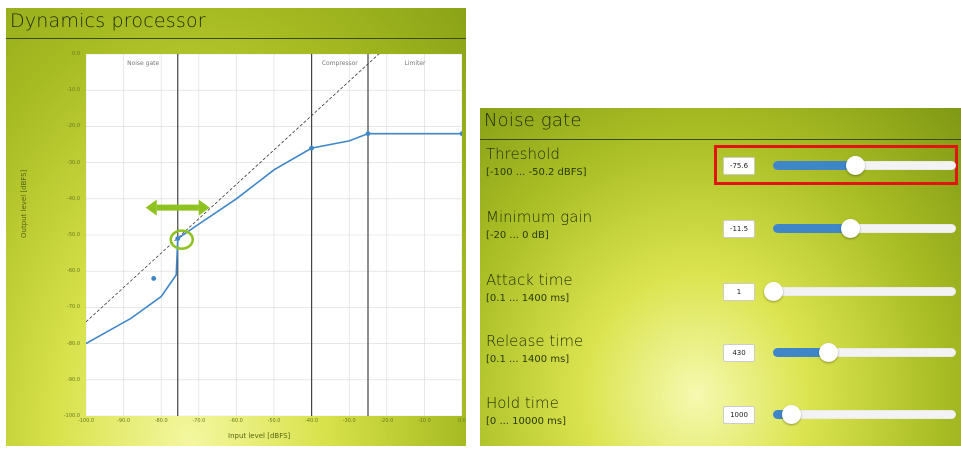 The image size is (961, 454). Describe the element at coordinates (523, 154) in the screenshot. I see `param-label: Threshold` at that location.